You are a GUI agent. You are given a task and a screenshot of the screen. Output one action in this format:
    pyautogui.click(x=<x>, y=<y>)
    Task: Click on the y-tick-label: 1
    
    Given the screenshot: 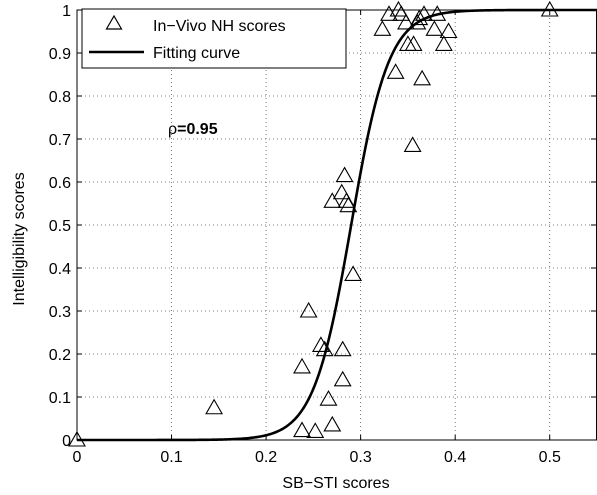 What is the action you would take?
    pyautogui.click(x=66, y=11)
    